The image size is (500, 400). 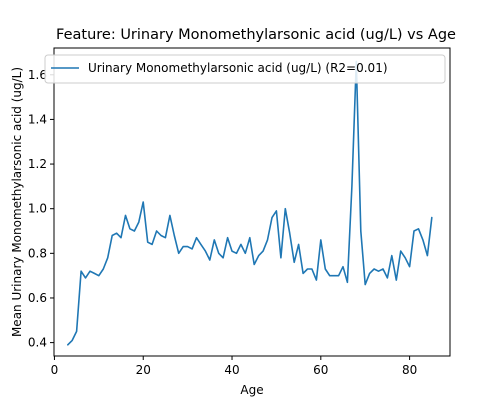 What do you see at coordinates (37, 119) in the screenshot?
I see `y-tick-label: 1.4` at bounding box center [37, 119].